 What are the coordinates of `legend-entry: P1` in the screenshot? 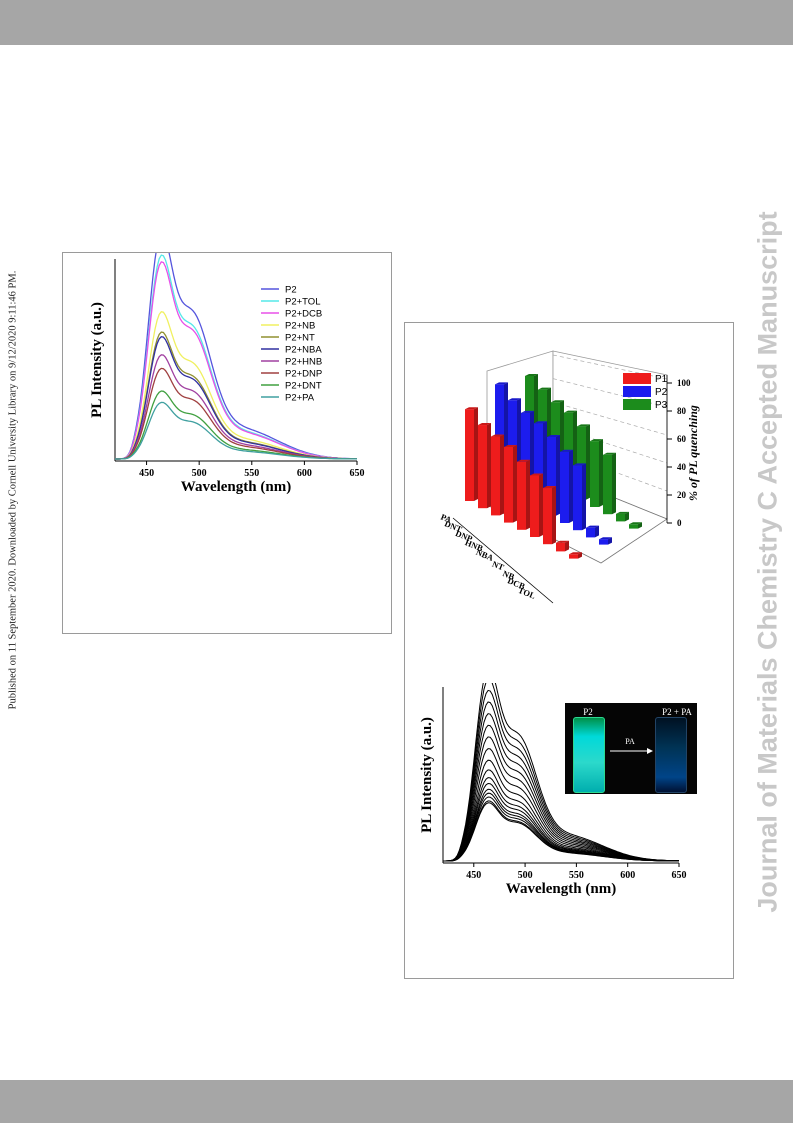 It's located at (661, 379).